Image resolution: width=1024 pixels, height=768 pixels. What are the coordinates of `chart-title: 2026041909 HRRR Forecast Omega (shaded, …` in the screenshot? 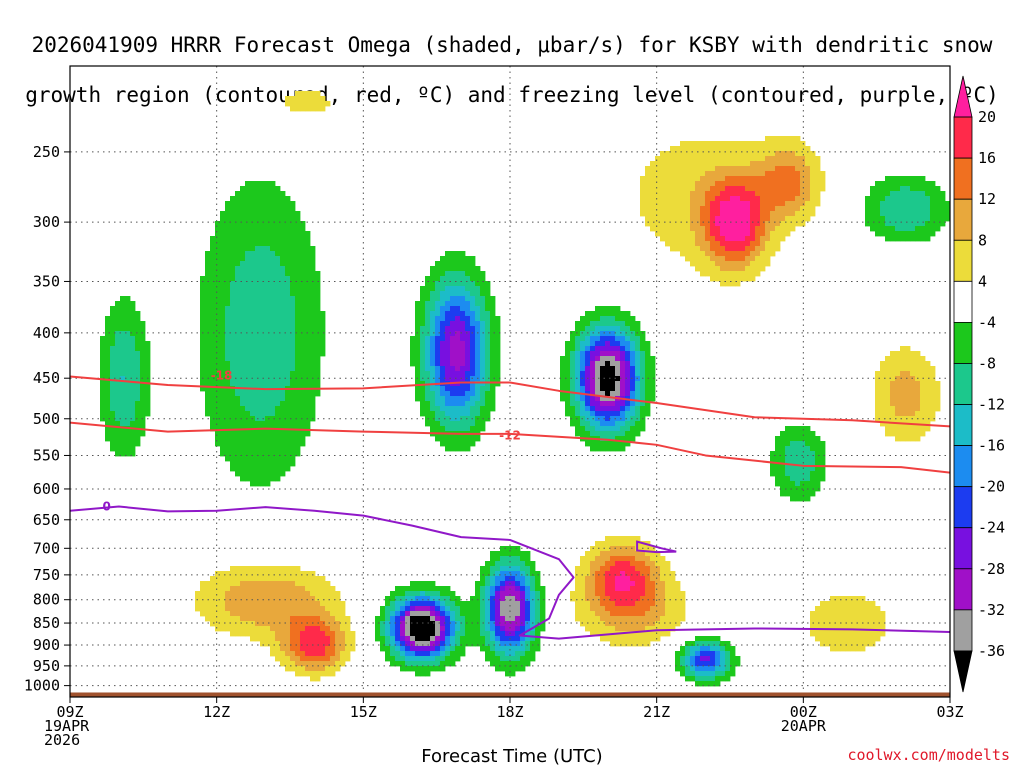 It's located at (512, 58).